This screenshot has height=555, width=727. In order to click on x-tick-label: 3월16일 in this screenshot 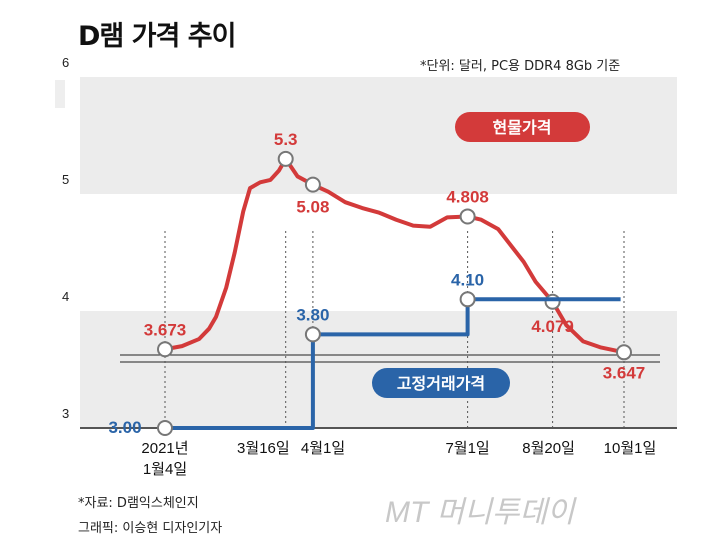, I will do `click(263, 448)`.